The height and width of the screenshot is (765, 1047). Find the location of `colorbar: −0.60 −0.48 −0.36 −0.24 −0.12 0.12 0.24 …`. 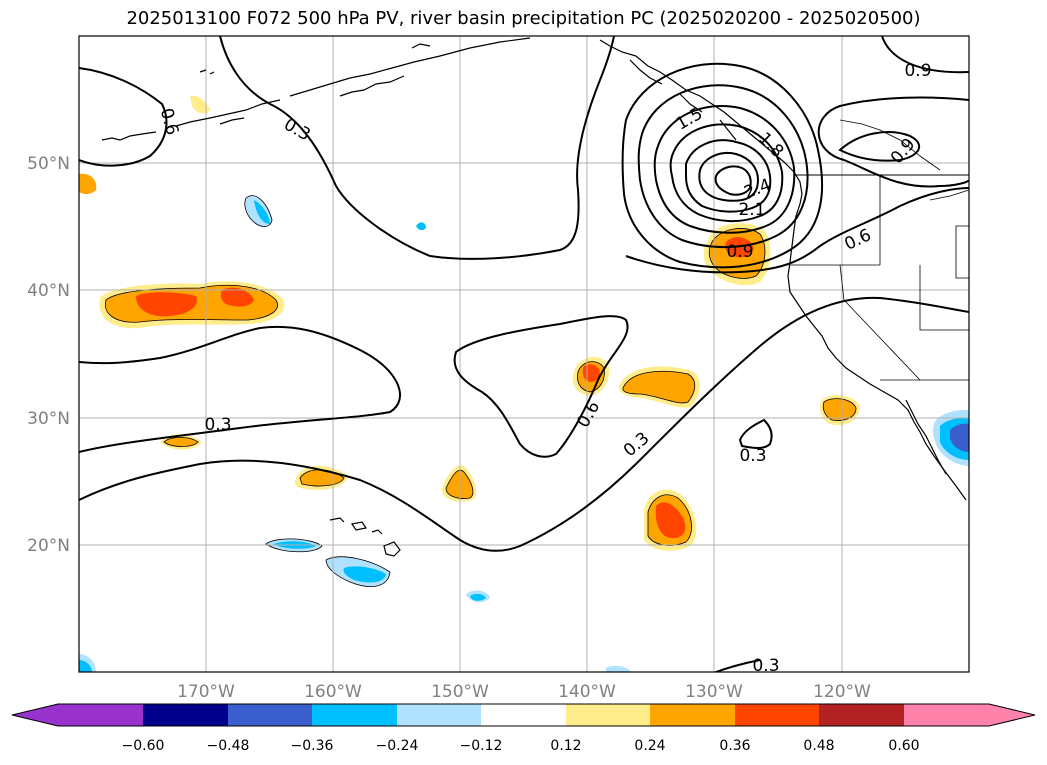

colorbar: −0.60 −0.48 −0.36 −0.24 −0.12 0.12 0.24 … is located at coordinates (523, 728).